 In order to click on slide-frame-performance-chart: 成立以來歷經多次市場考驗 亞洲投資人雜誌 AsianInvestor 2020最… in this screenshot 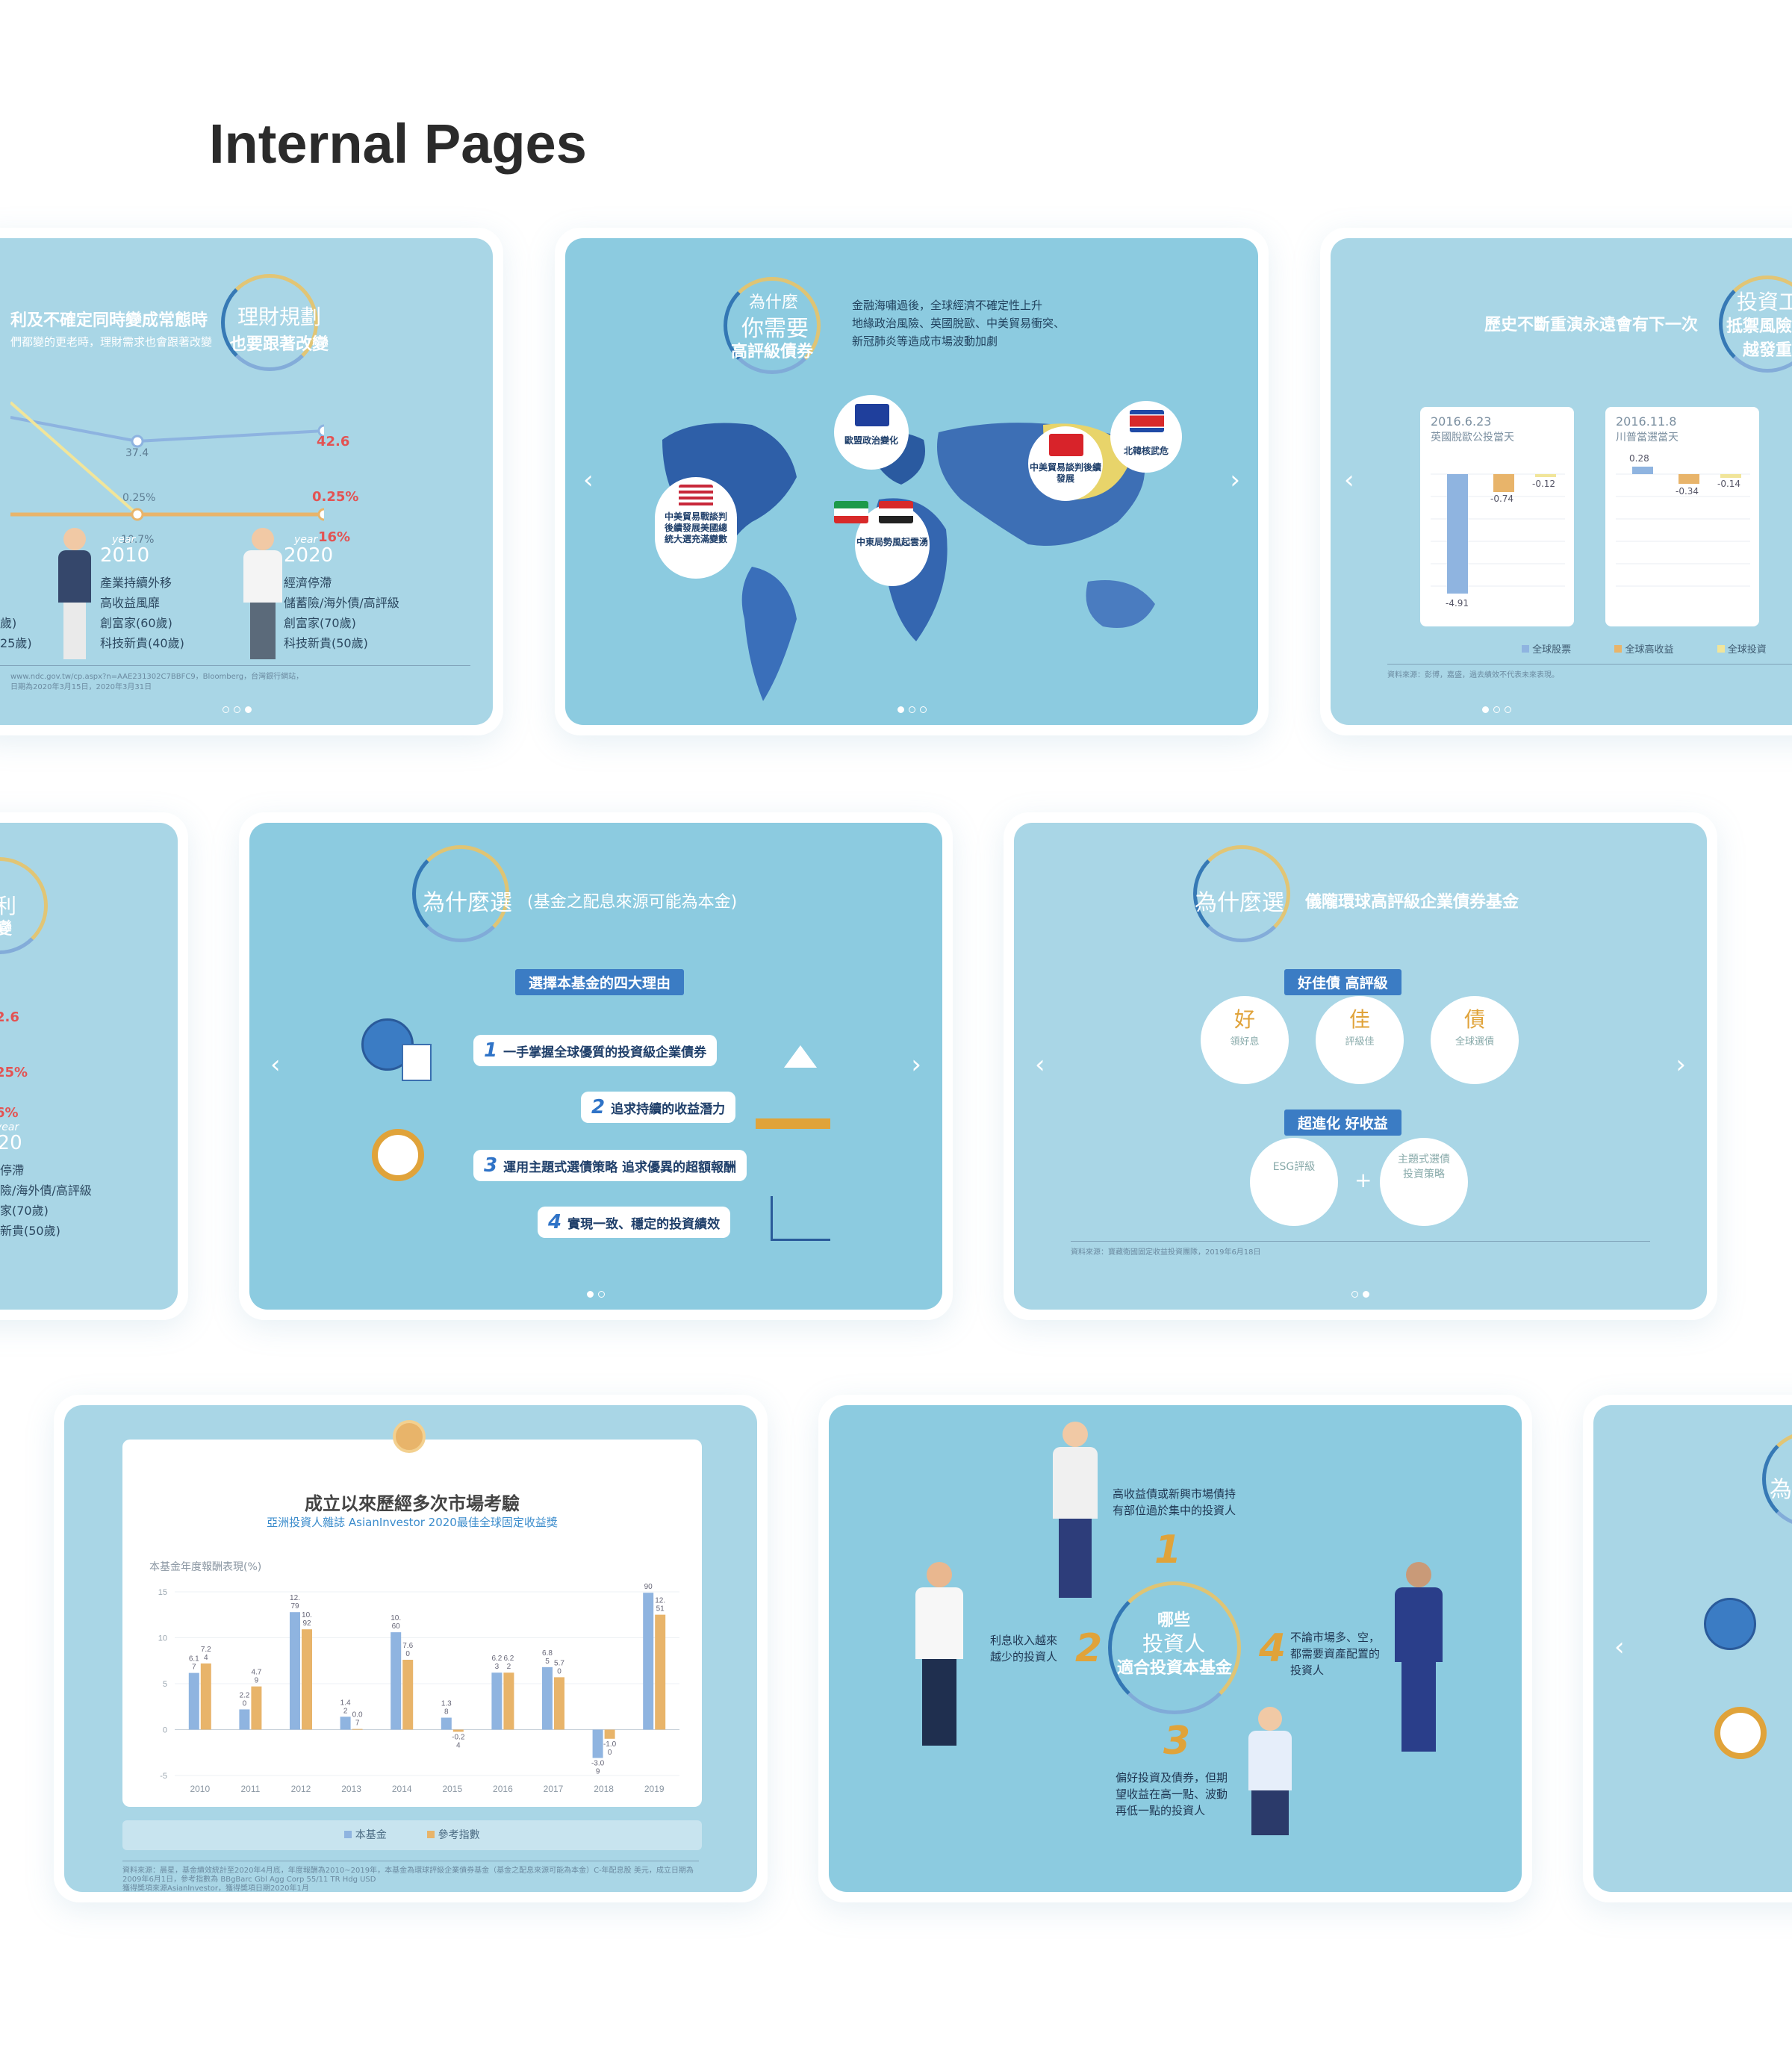, I will do `click(411, 1648)`.